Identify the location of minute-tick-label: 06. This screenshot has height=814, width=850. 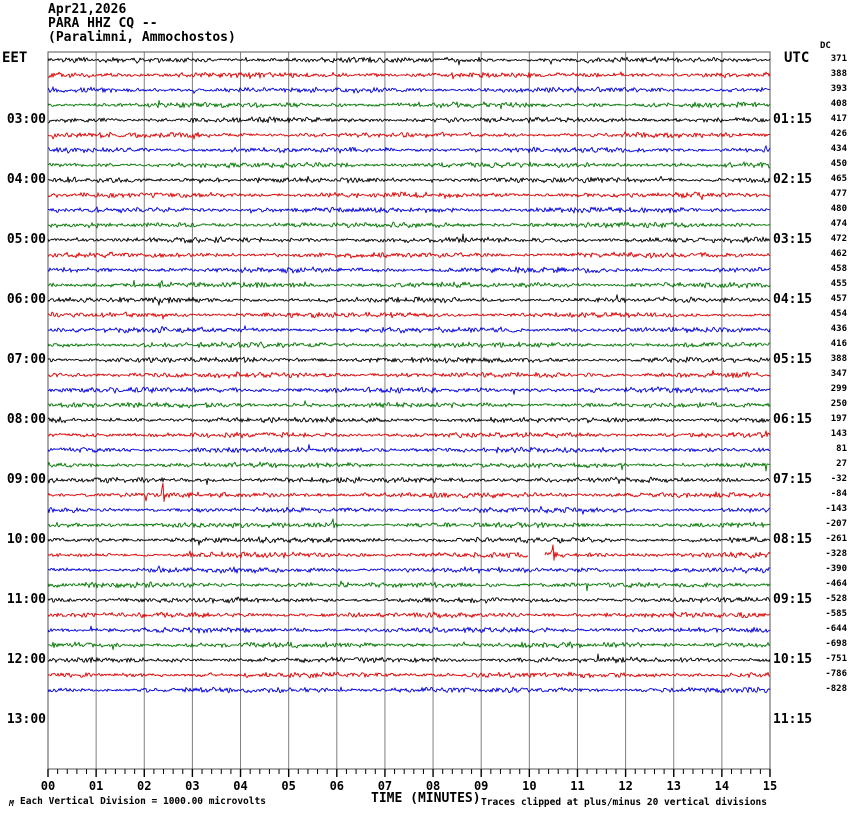
(337, 786).